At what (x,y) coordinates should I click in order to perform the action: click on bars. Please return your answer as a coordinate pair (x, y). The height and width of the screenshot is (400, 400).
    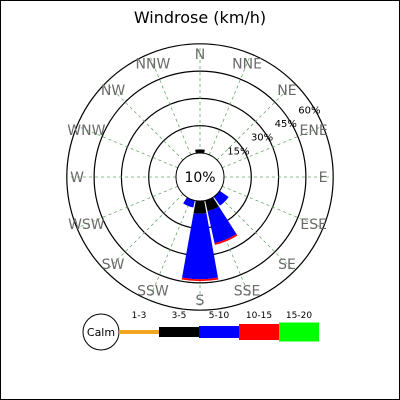
    Looking at the image, I should click on (209, 215).